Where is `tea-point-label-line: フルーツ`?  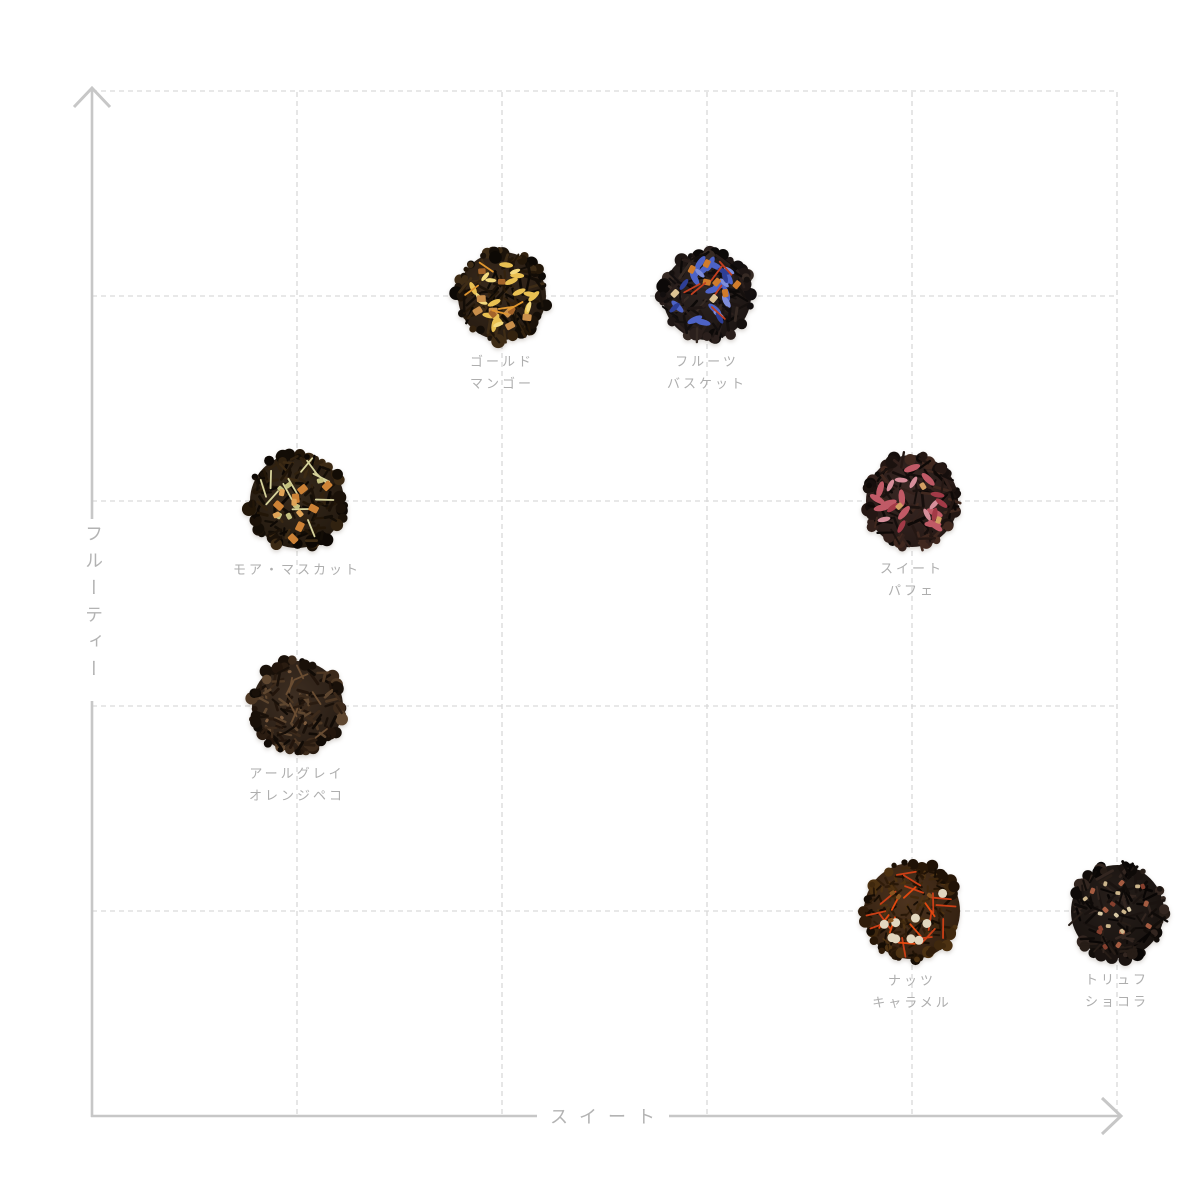 tea-point-label-line: フルーツ is located at coordinates (707, 362).